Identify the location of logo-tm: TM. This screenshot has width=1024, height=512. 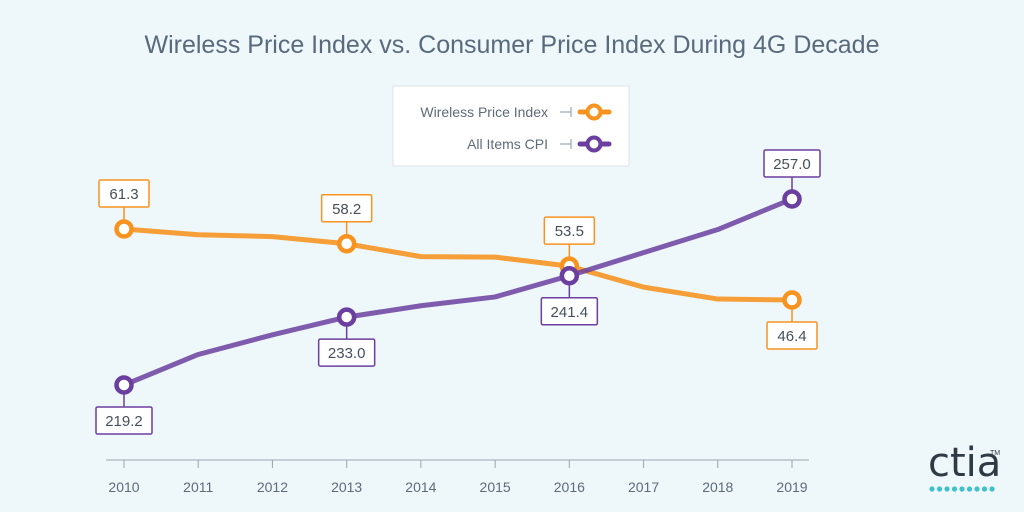
(995, 453).